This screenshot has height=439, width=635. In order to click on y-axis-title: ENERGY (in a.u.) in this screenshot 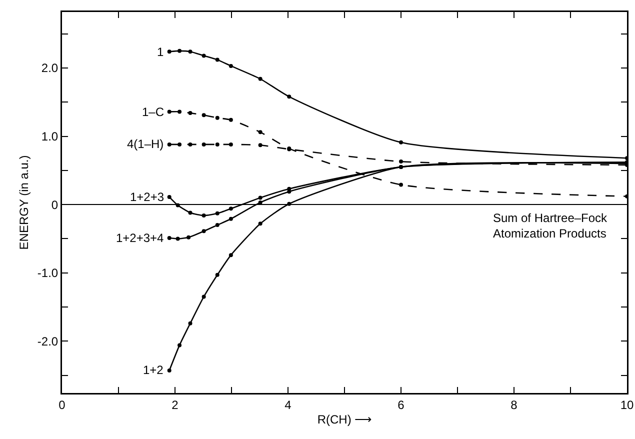, I will do `click(23, 202)`.